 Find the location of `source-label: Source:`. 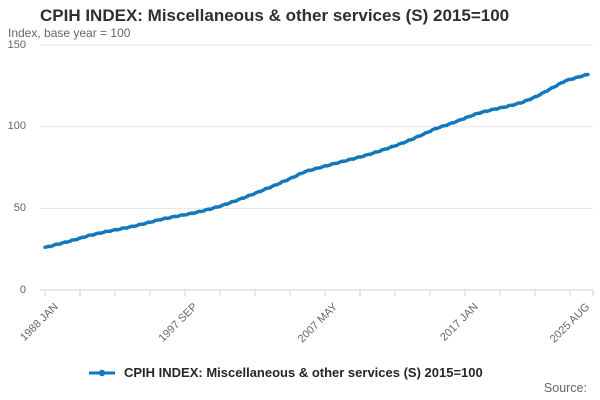

source-label: Source: is located at coordinates (565, 388).